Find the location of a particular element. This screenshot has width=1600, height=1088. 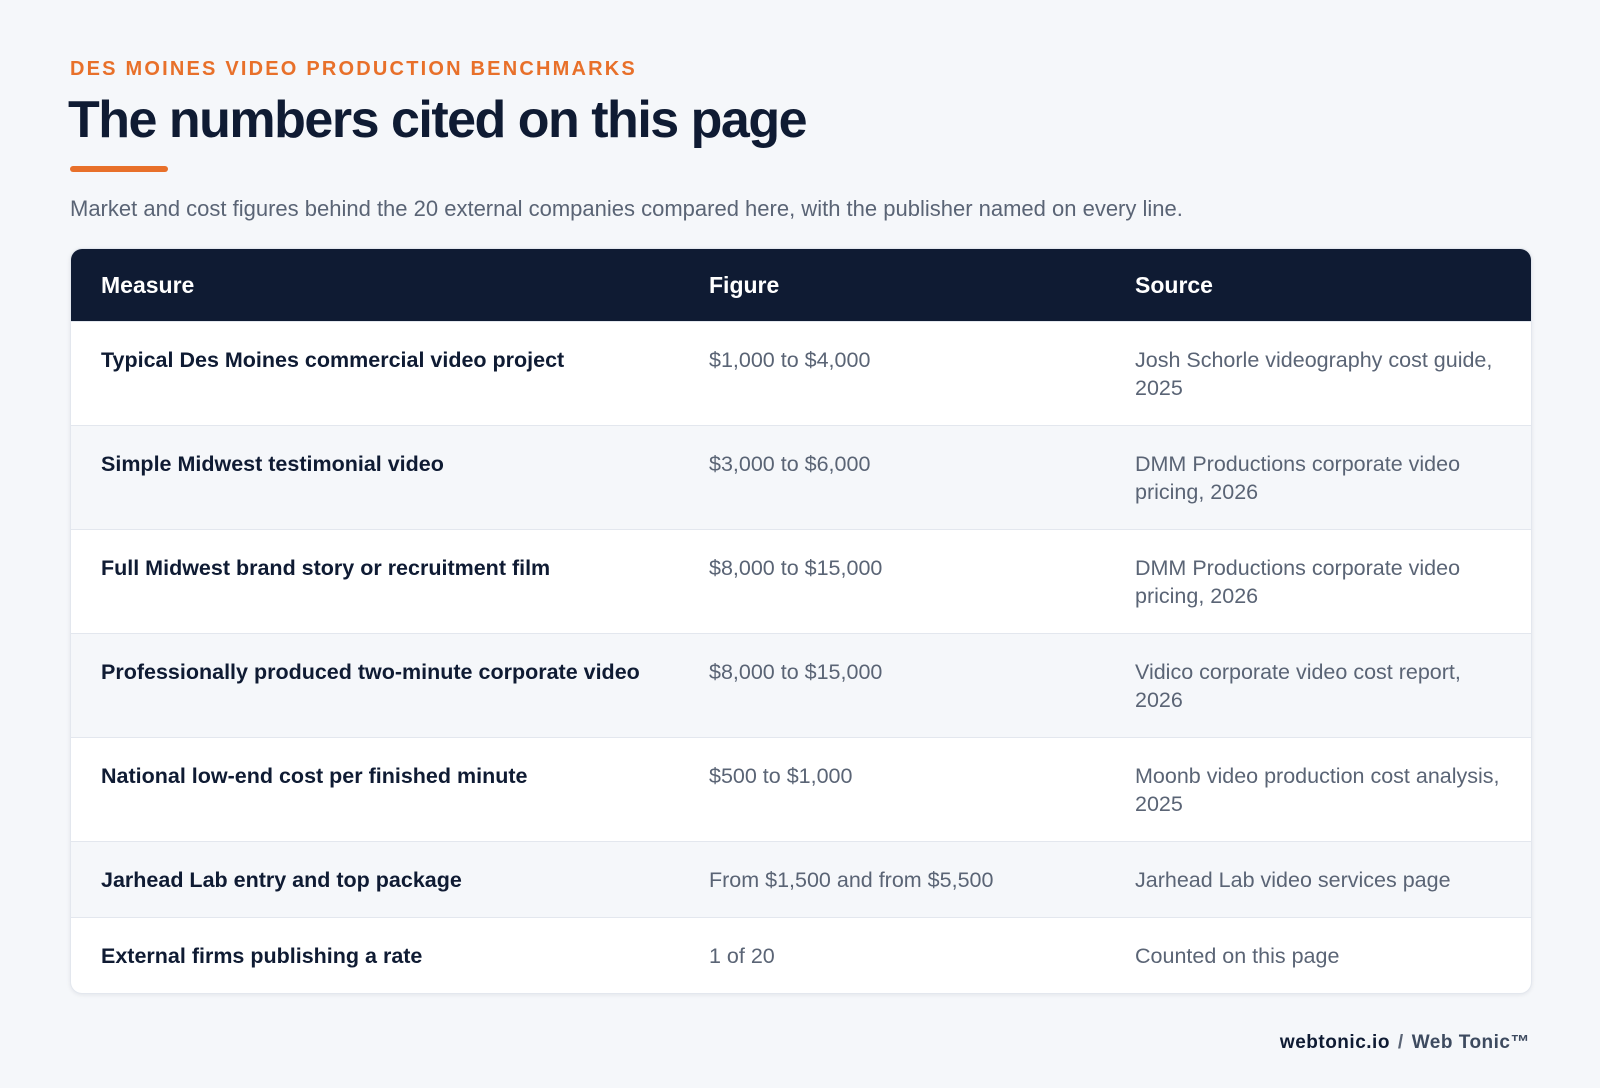

footer-brand: Web Tonic™ is located at coordinates (1470, 1042).